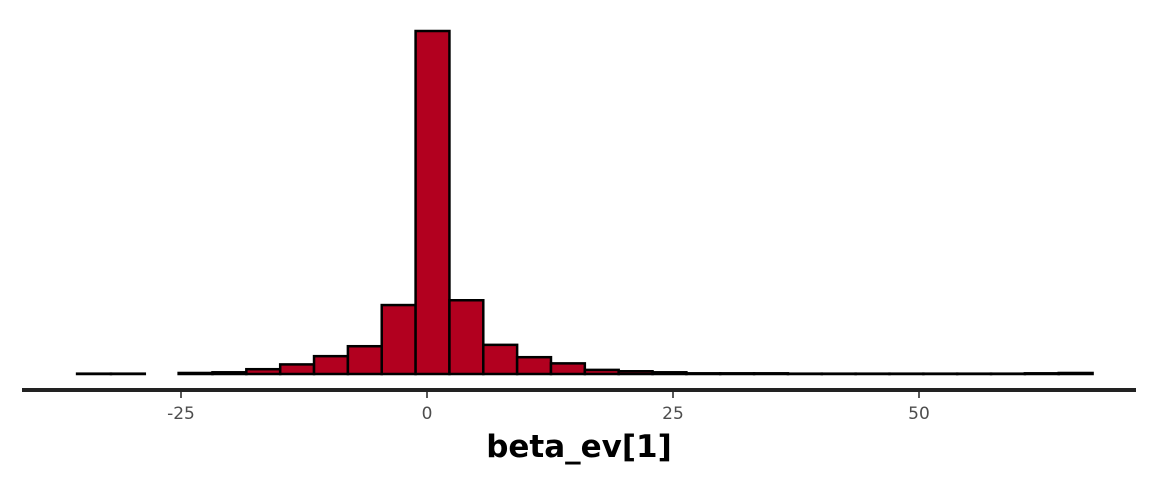  What do you see at coordinates (579, 447) in the screenshot?
I see `x-axis-title: beta_ev[1]` at bounding box center [579, 447].